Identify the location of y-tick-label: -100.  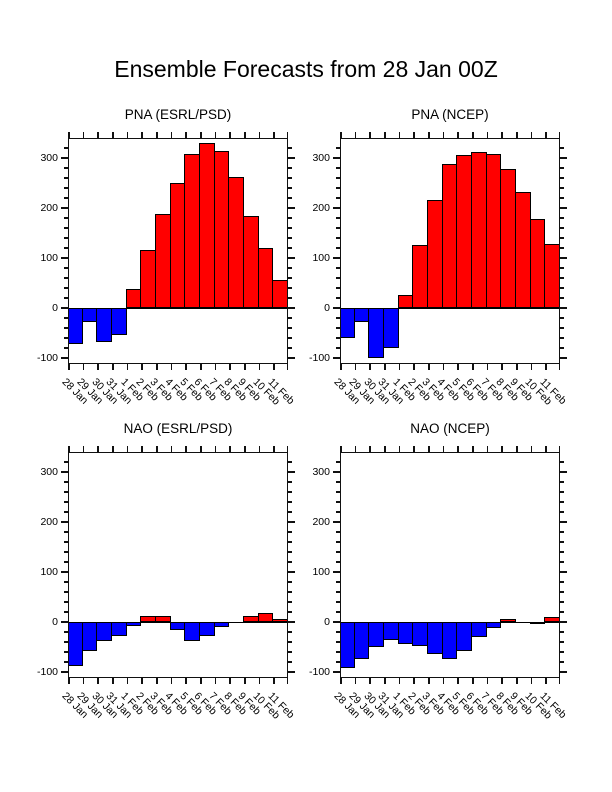
(319, 357).